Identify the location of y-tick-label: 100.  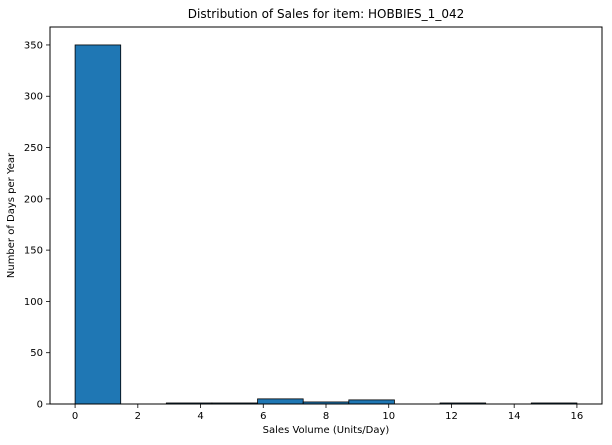
(33, 302).